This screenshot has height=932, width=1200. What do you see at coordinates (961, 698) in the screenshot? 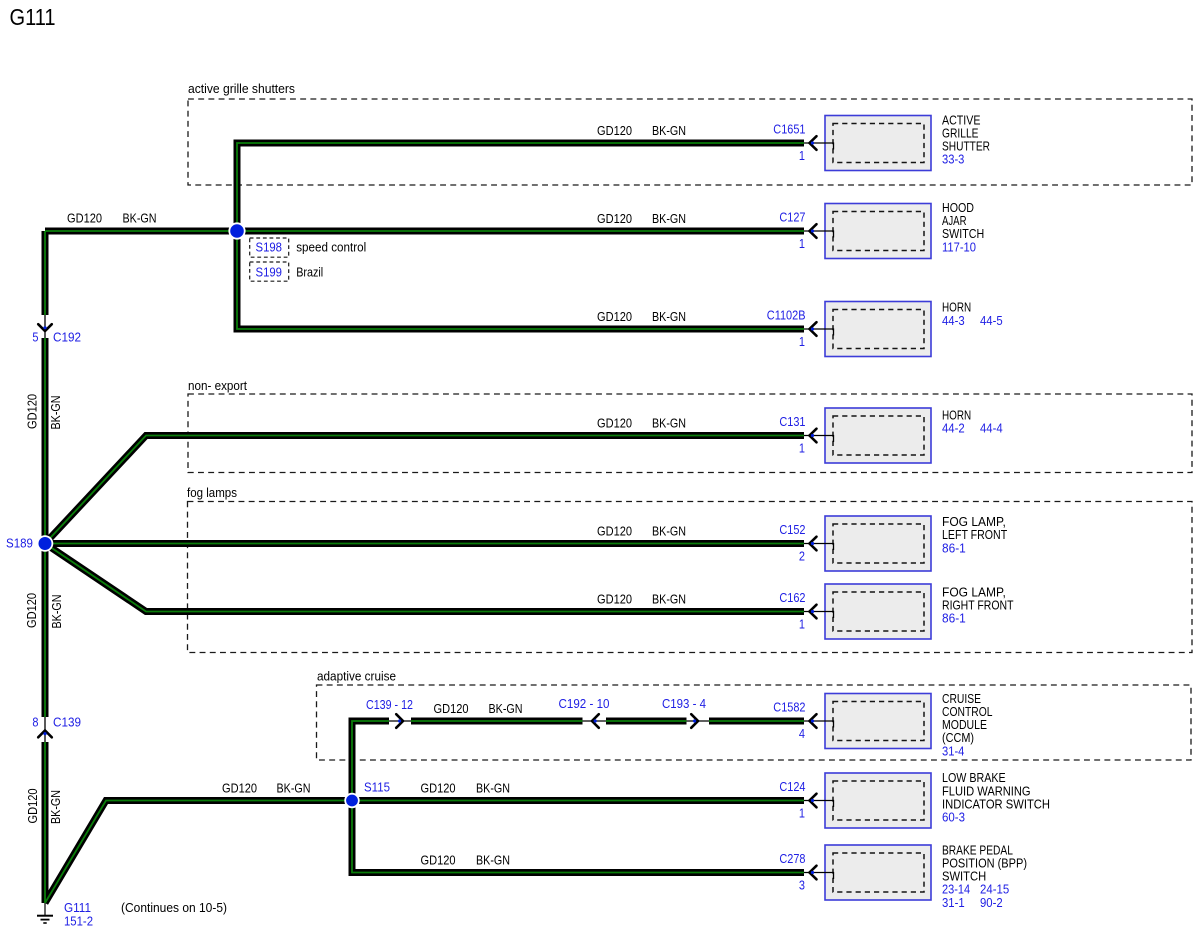
I see `svg-text: CRUISE` at bounding box center [961, 698].